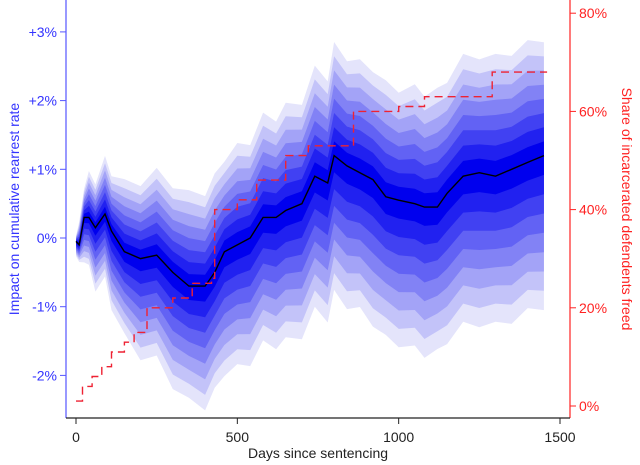 Image resolution: width=640 pixels, height=465 pixels. I want to click on right-axis-title: Share of incarcerated defendents freed, so click(627, 209).